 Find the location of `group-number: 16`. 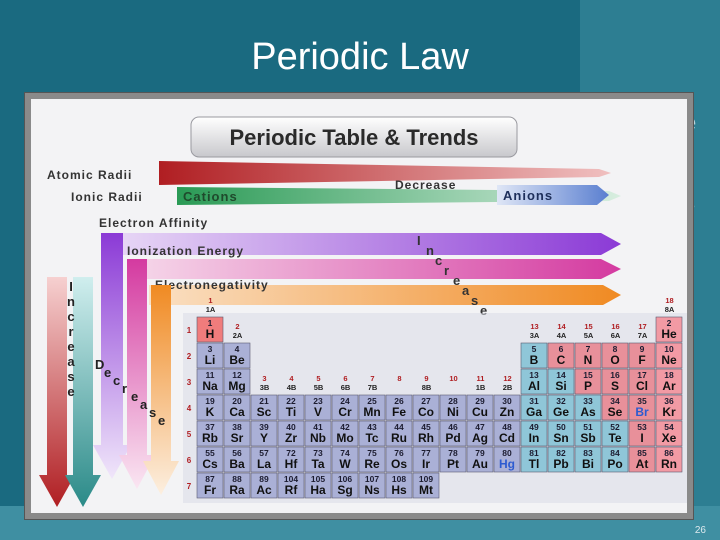

group-number: 16 is located at coordinates (615, 326).